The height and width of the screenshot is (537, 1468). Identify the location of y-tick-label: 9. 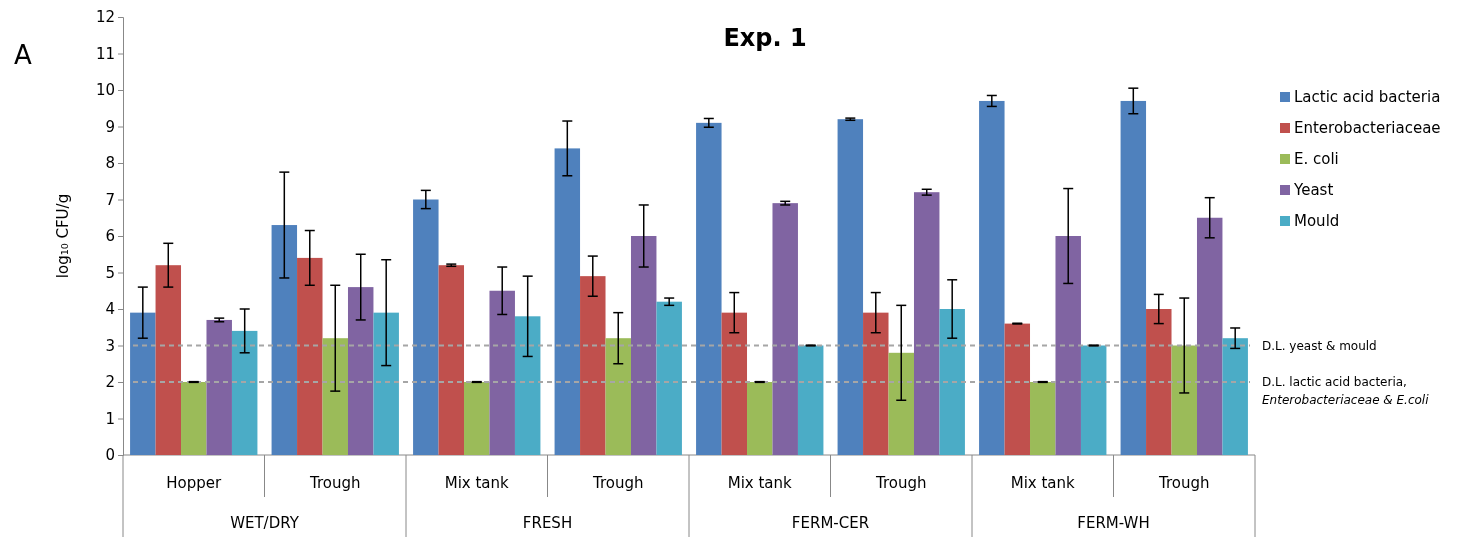
(110, 126).